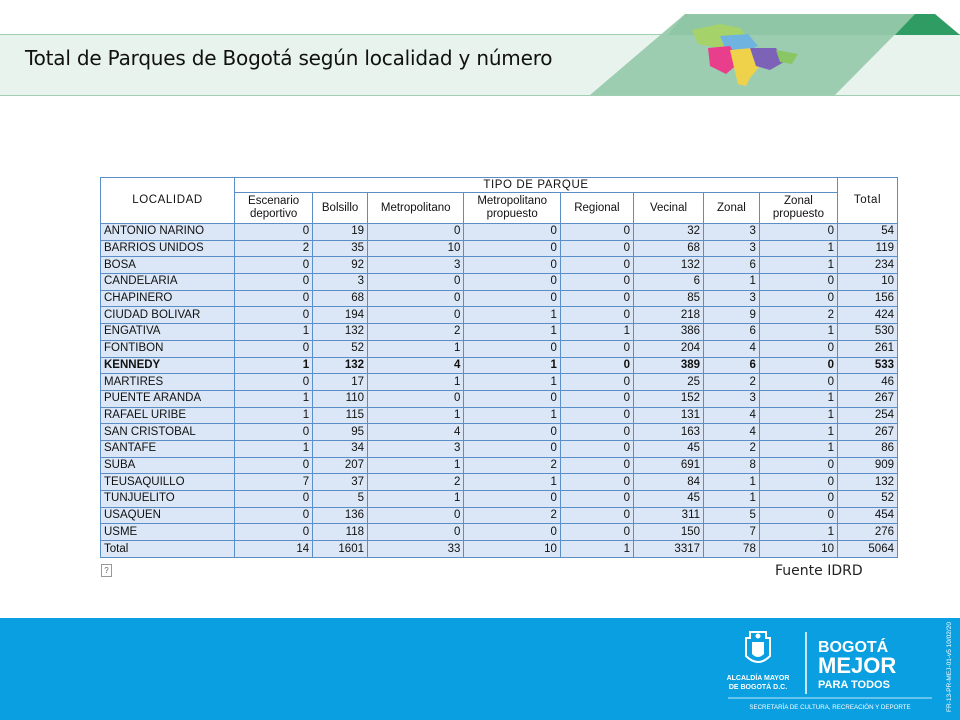  I want to click on table-row: ANTONIO NARINO 0 19 0 0 0 32 3 0 54, so click(498, 232).